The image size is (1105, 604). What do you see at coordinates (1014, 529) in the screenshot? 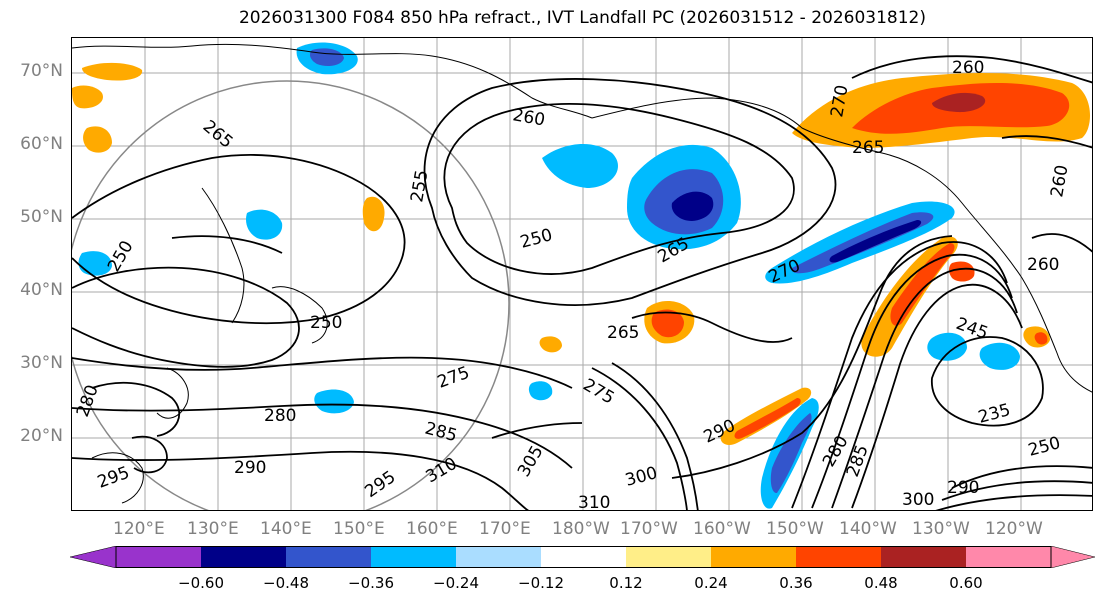
I see `lon-label-120w: 120°W` at bounding box center [1014, 529].